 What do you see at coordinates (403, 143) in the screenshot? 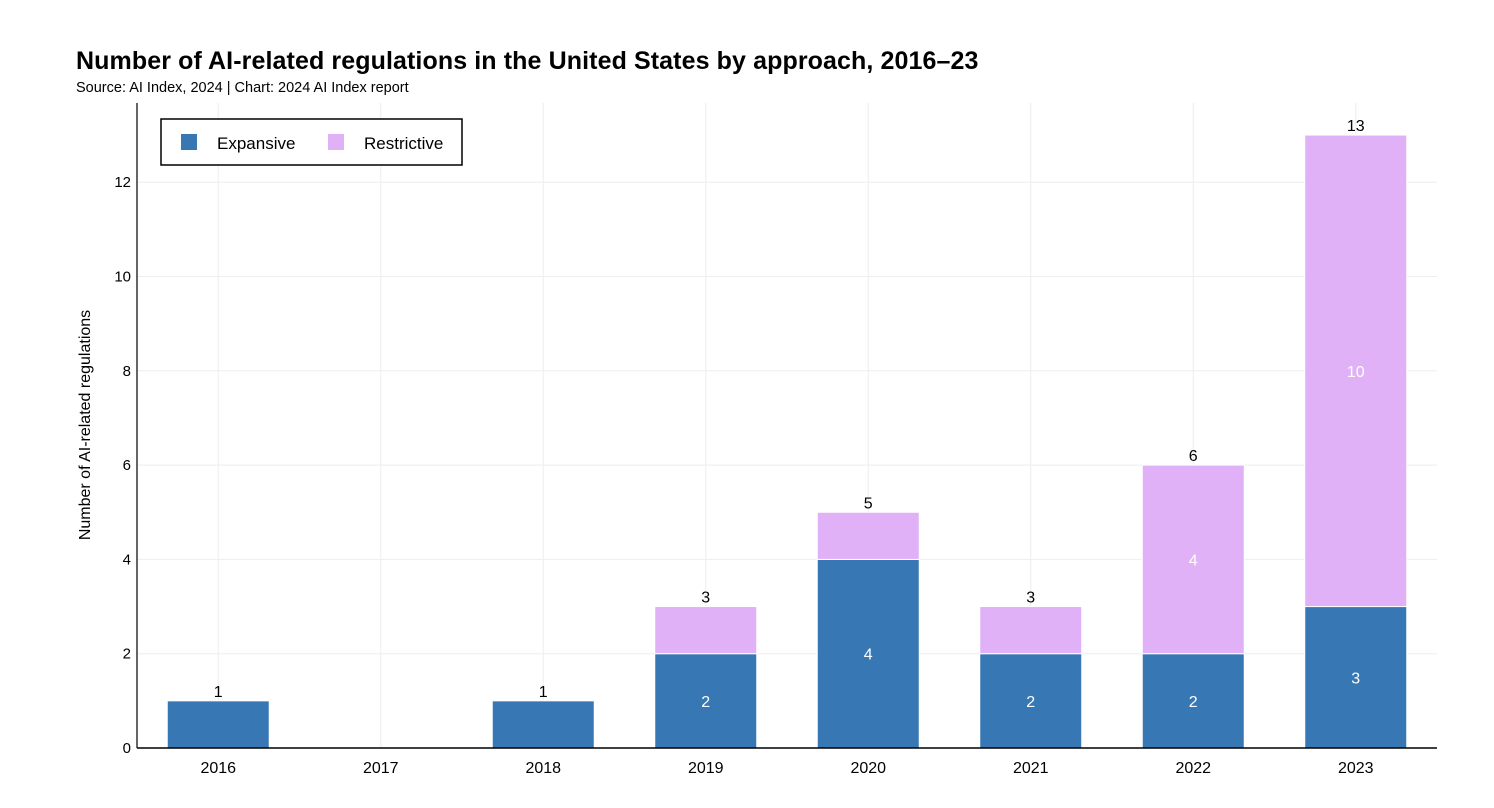
I see `legend-label-restrictive: Restrictive` at bounding box center [403, 143].